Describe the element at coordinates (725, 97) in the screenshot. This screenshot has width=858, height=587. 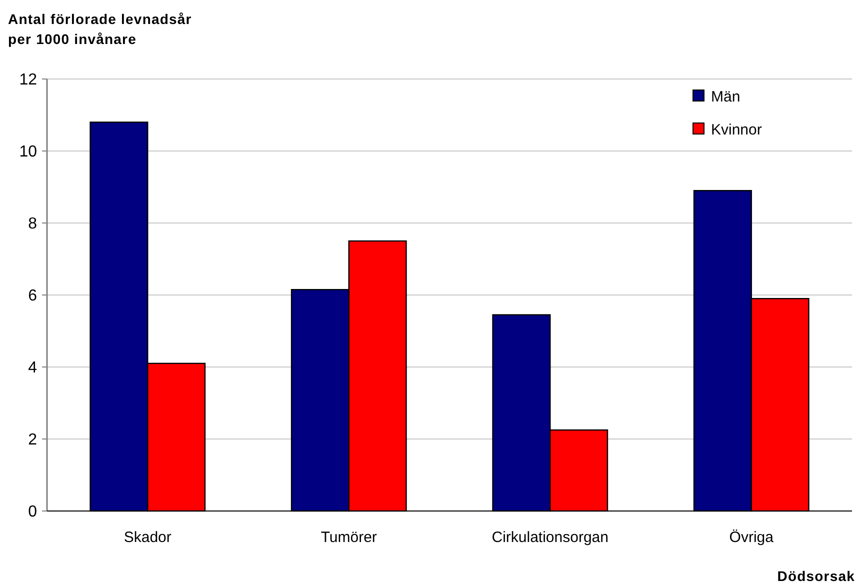
I see `legend-label: Män` at that location.